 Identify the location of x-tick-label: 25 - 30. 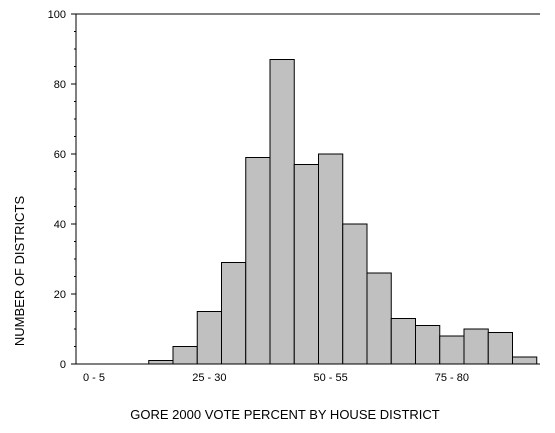
(209, 378).